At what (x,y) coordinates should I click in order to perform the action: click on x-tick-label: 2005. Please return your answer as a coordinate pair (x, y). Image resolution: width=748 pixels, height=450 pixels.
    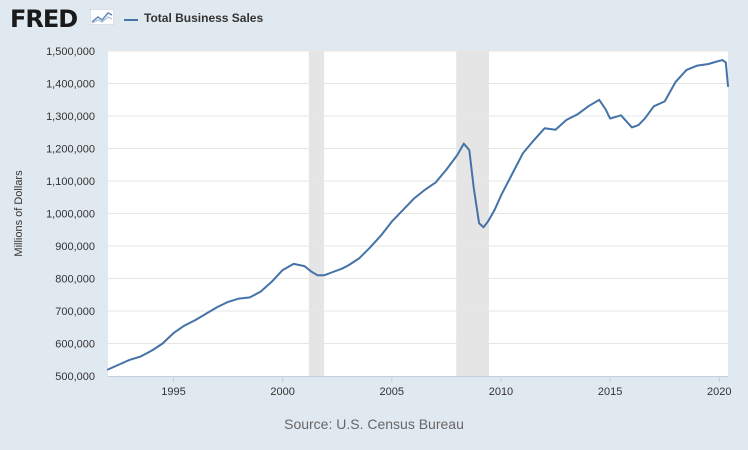
    Looking at the image, I should click on (392, 392).